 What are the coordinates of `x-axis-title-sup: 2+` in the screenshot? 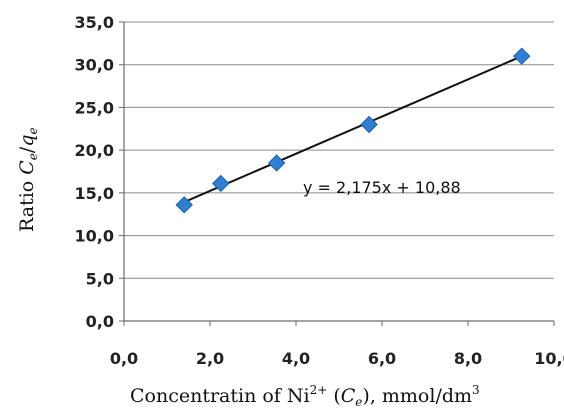 It's located at (319, 390).